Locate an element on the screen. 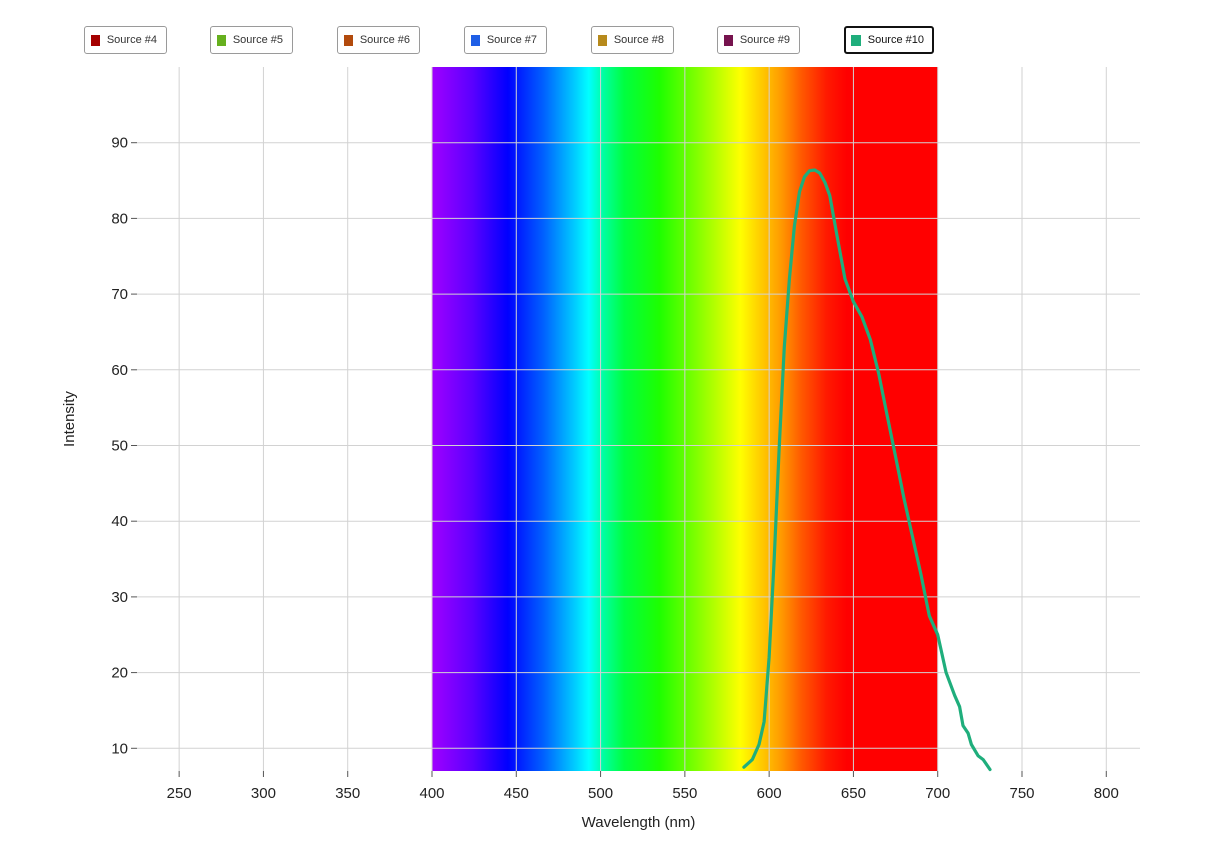 The width and height of the screenshot is (1228, 845). legend-label: Source #5 is located at coordinates (257, 40).